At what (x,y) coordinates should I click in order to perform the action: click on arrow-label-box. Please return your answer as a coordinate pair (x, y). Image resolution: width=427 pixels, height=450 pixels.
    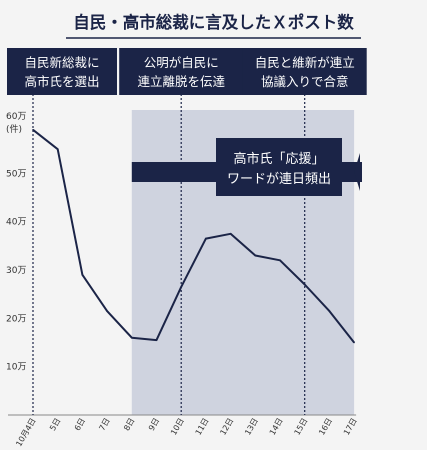
    Looking at the image, I should click on (279, 167).